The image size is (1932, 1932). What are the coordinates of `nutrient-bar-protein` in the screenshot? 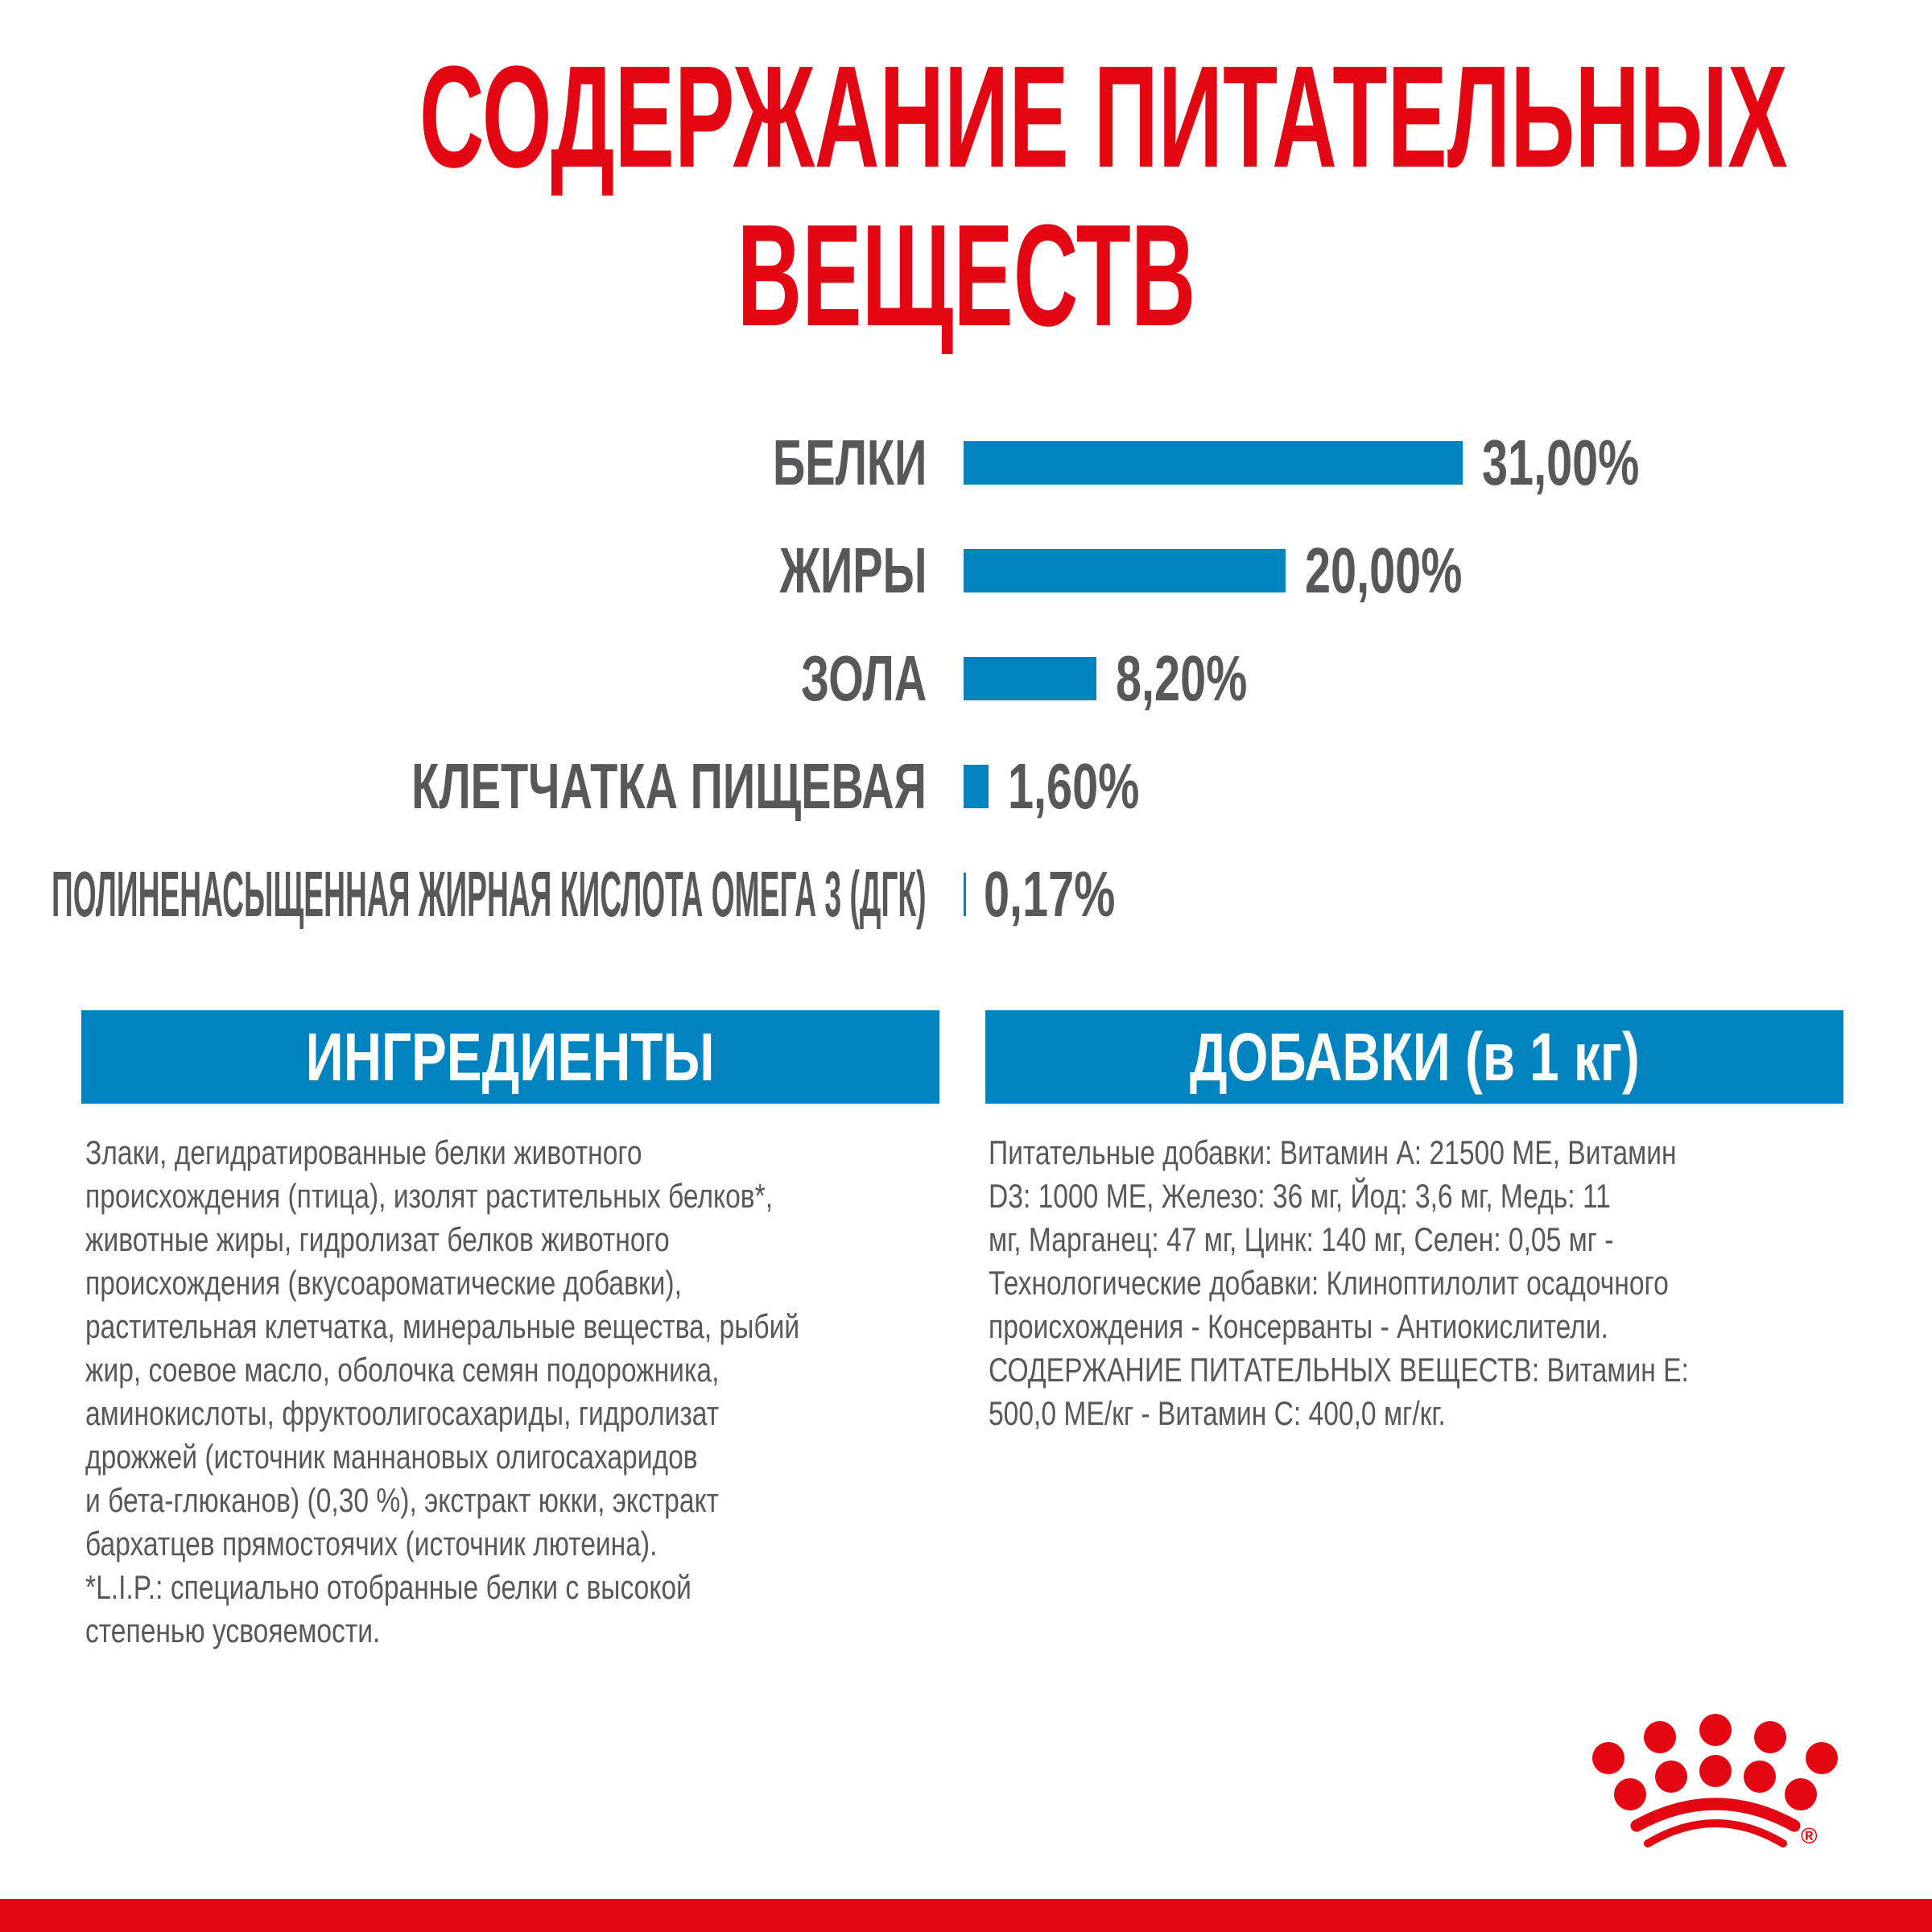 It's located at (1213, 463).